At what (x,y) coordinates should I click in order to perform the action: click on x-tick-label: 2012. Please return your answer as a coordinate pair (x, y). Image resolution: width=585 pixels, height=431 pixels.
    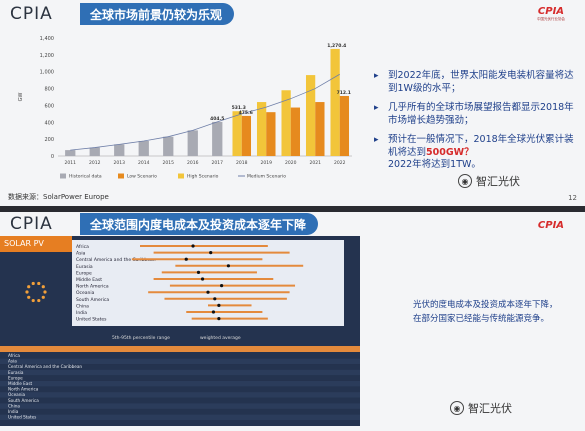
    Looking at the image, I should click on (95, 163).